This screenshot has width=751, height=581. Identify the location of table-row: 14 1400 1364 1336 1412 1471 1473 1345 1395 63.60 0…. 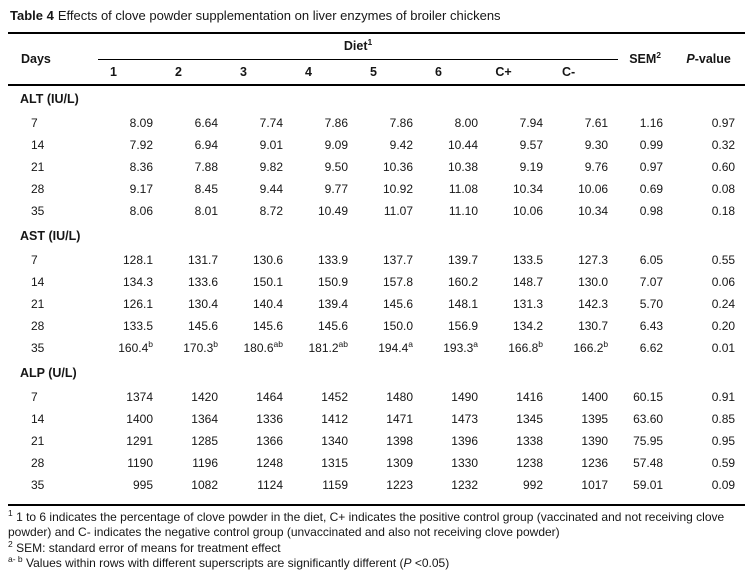
(376, 419).